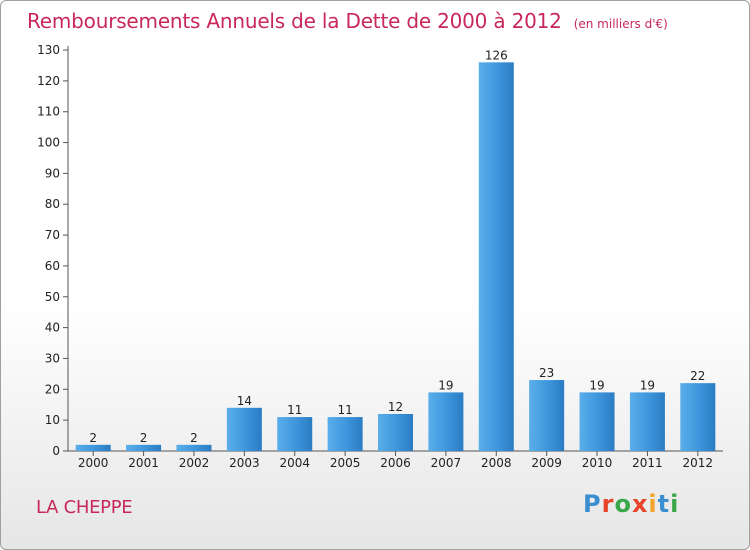 This screenshot has width=750, height=550. I want to click on y-tick-label: 80, so click(52, 204).